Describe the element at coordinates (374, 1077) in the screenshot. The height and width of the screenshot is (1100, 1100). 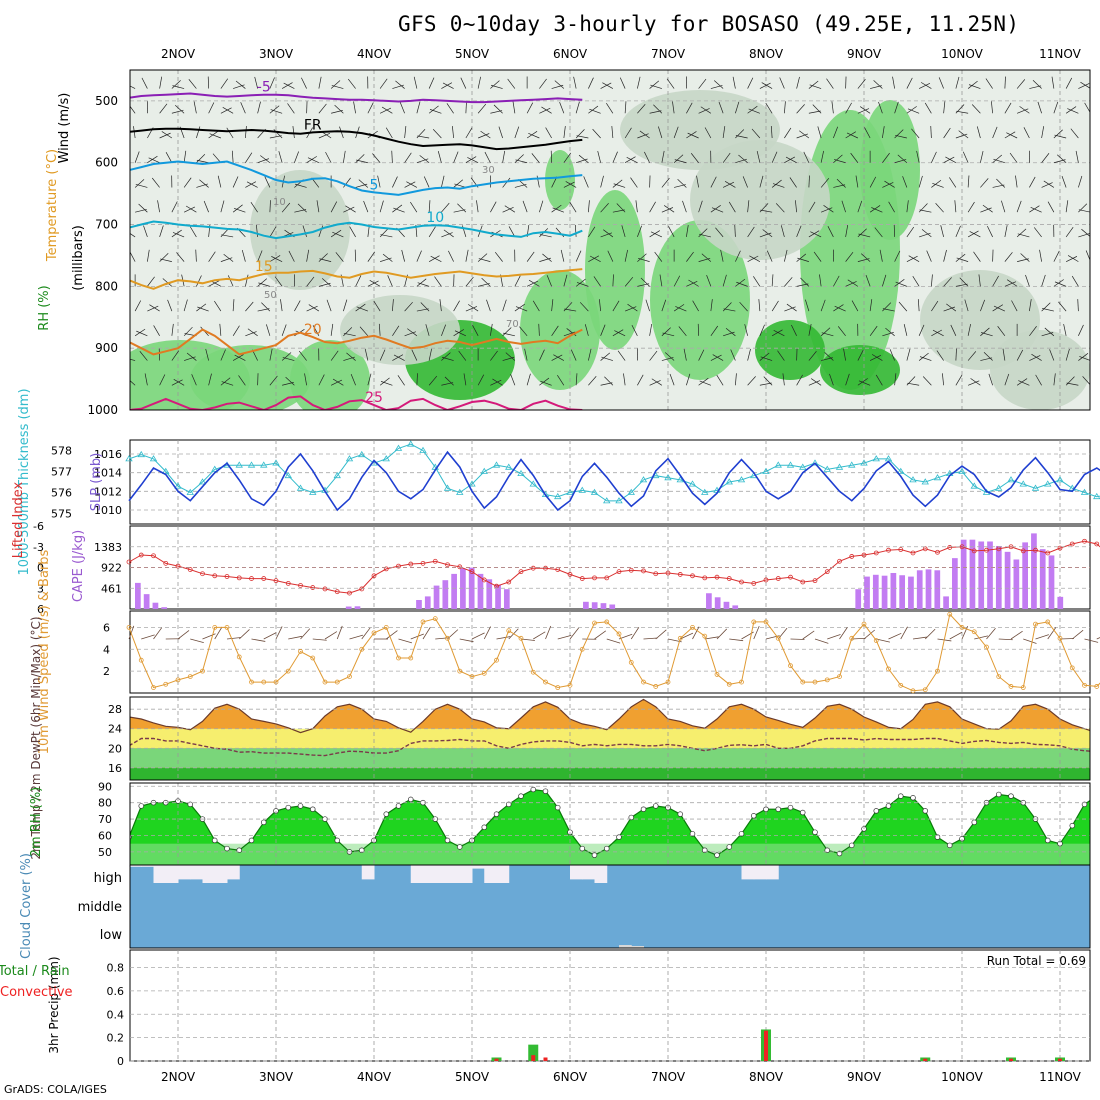
I see `date-label-bottom: 4NOV` at that location.